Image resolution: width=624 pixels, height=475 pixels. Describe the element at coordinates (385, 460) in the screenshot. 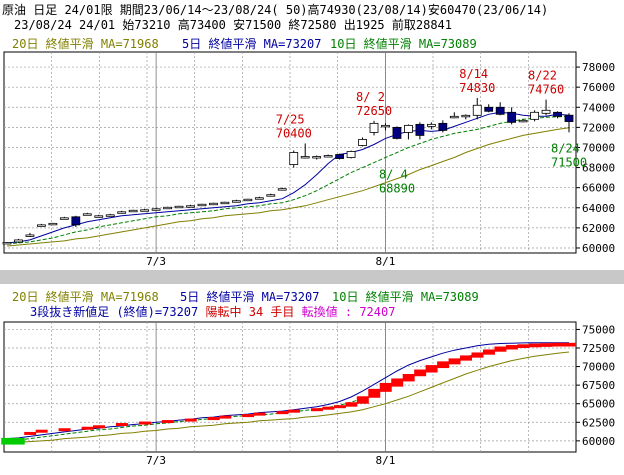

I see `newprice-xtick-label: 8/1` at that location.